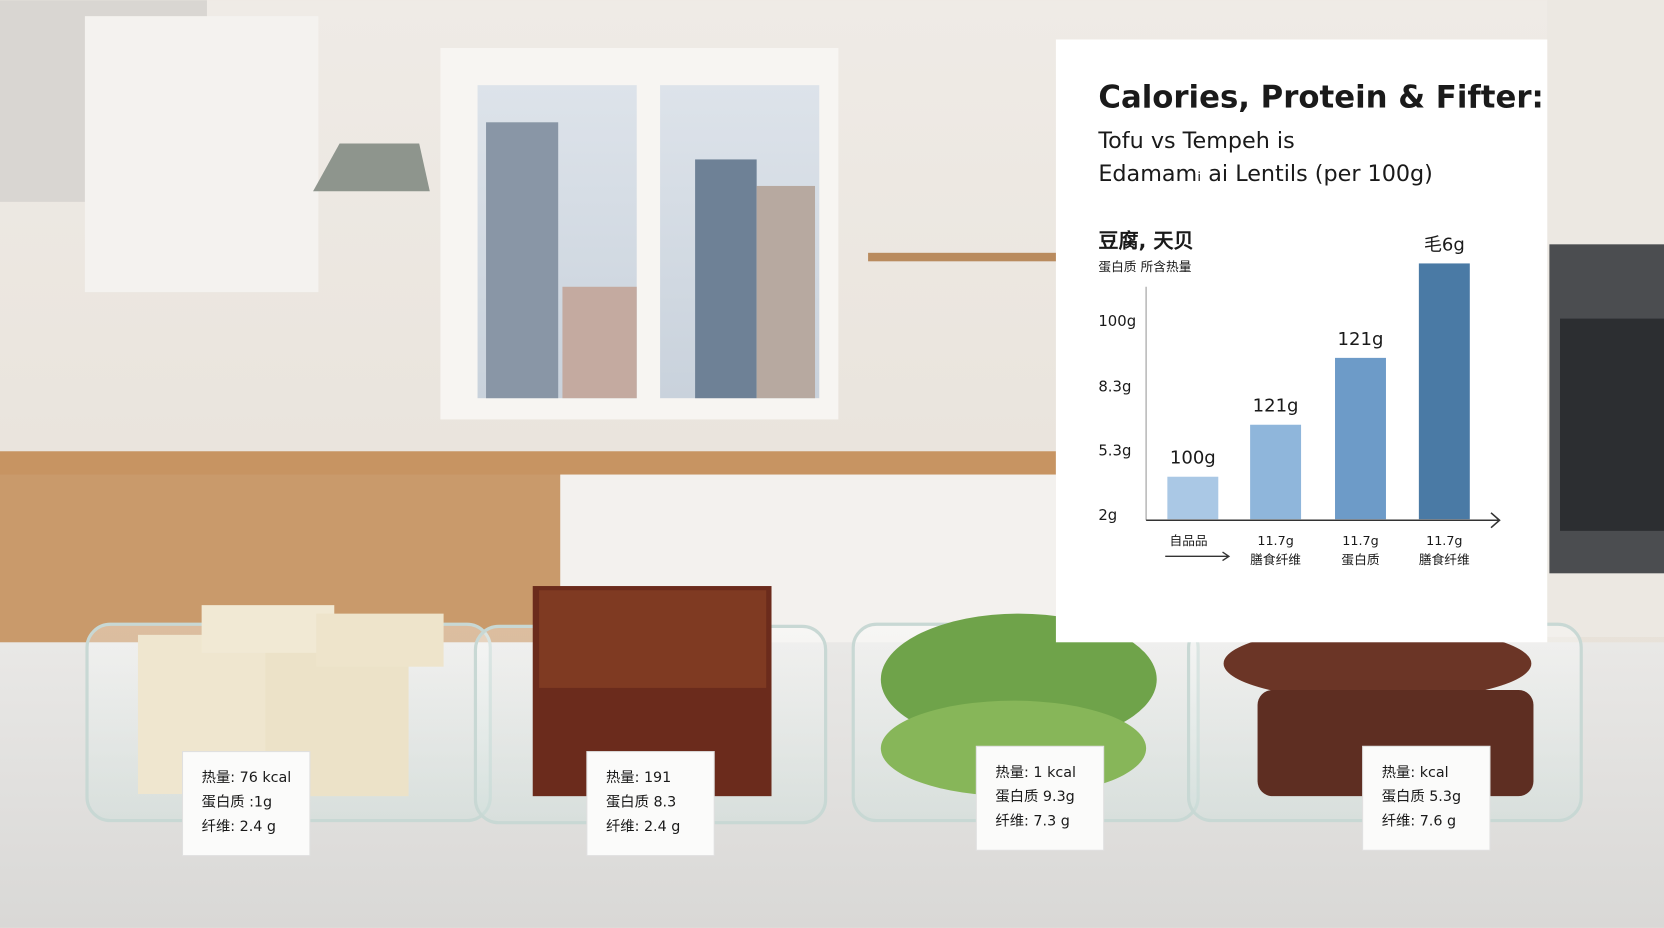 This screenshot has height=928, width=1664. I want to click on panel-title: Calories, Protein & Fifter:, so click(1320, 97).